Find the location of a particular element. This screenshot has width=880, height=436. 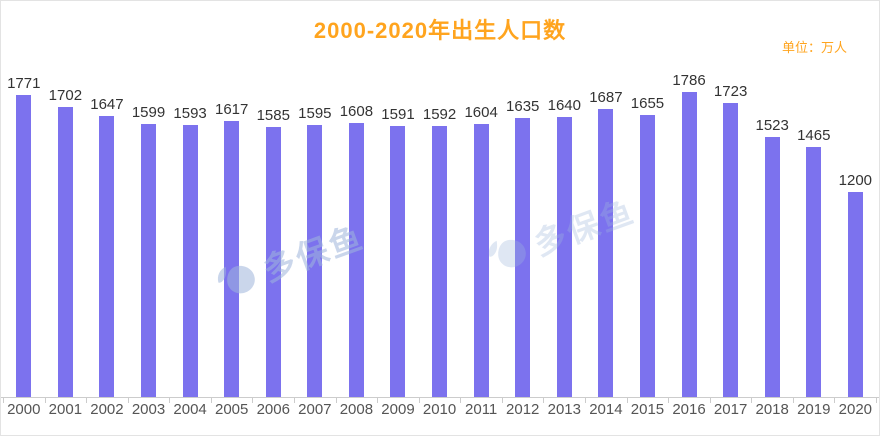

bar-column: 1655 is located at coordinates (648, 226).